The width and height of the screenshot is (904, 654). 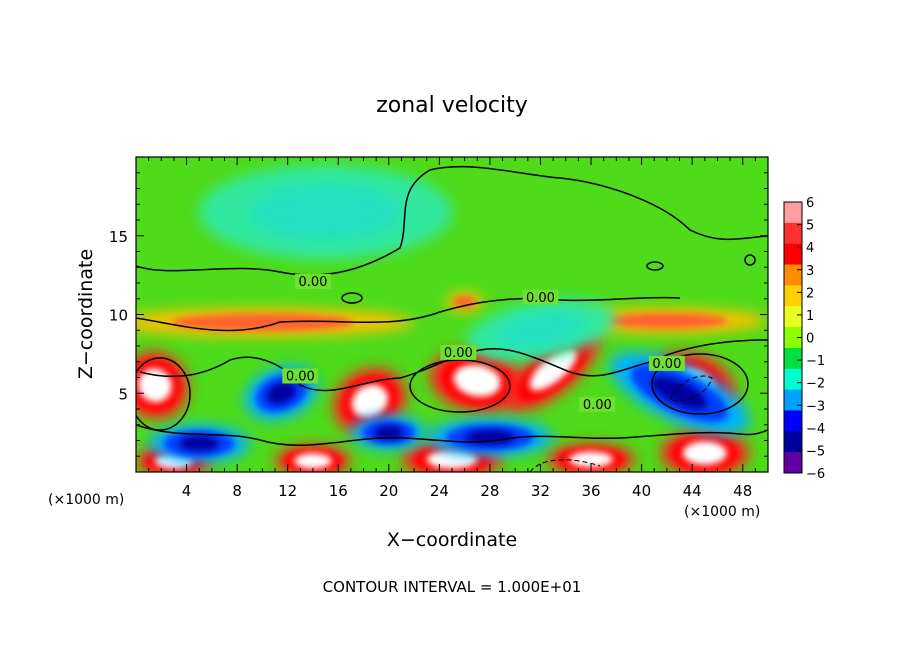 What do you see at coordinates (750, 260) in the screenshot?
I see `contour-cell-small3` at bounding box center [750, 260].